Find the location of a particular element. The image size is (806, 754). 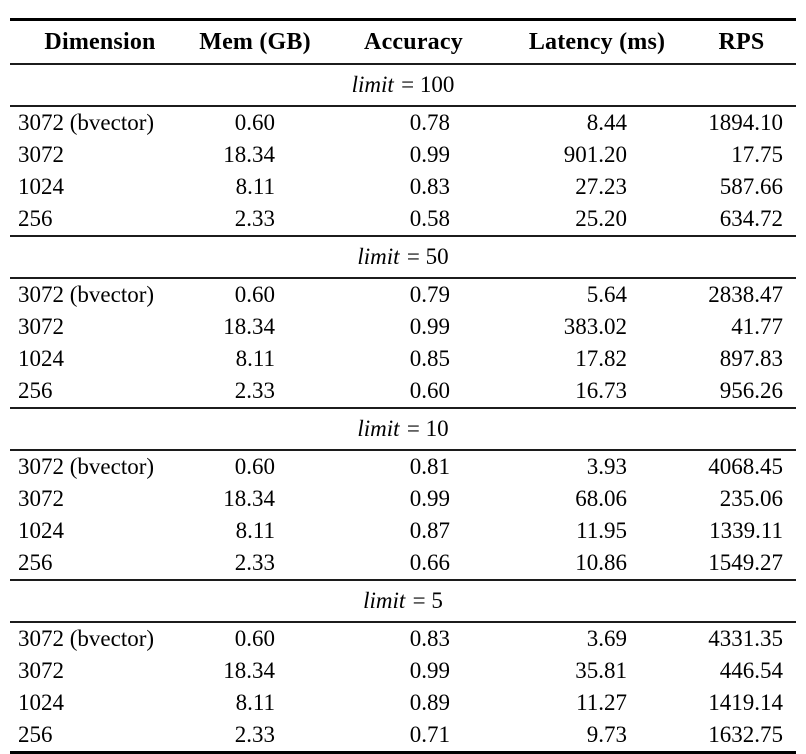

value-cell: 3.93 is located at coordinates (606, 466).